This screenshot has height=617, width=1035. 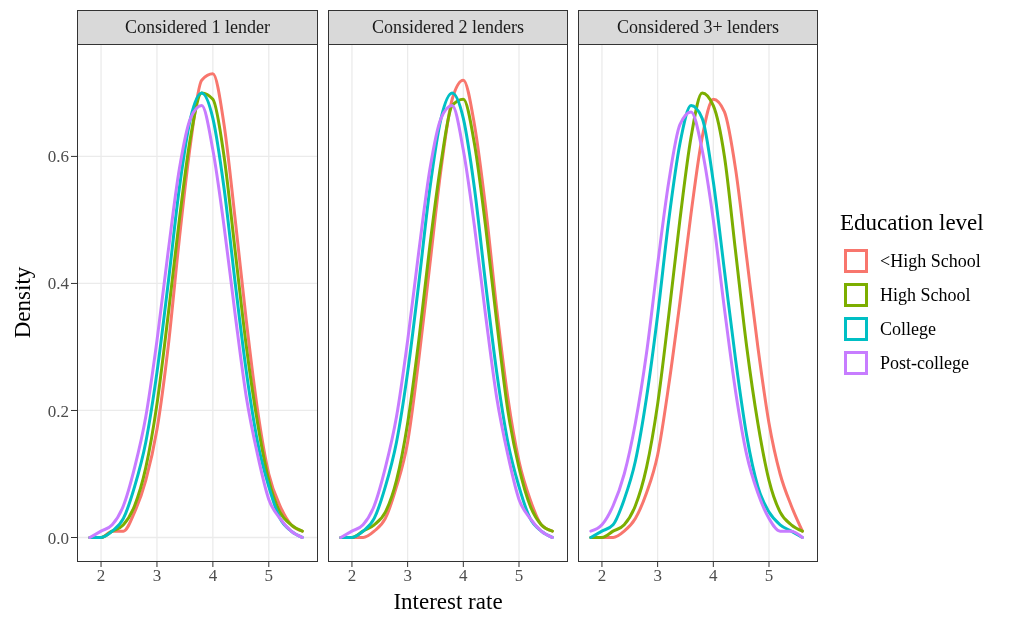 I want to click on legend-label: High School, so click(x=925, y=295).